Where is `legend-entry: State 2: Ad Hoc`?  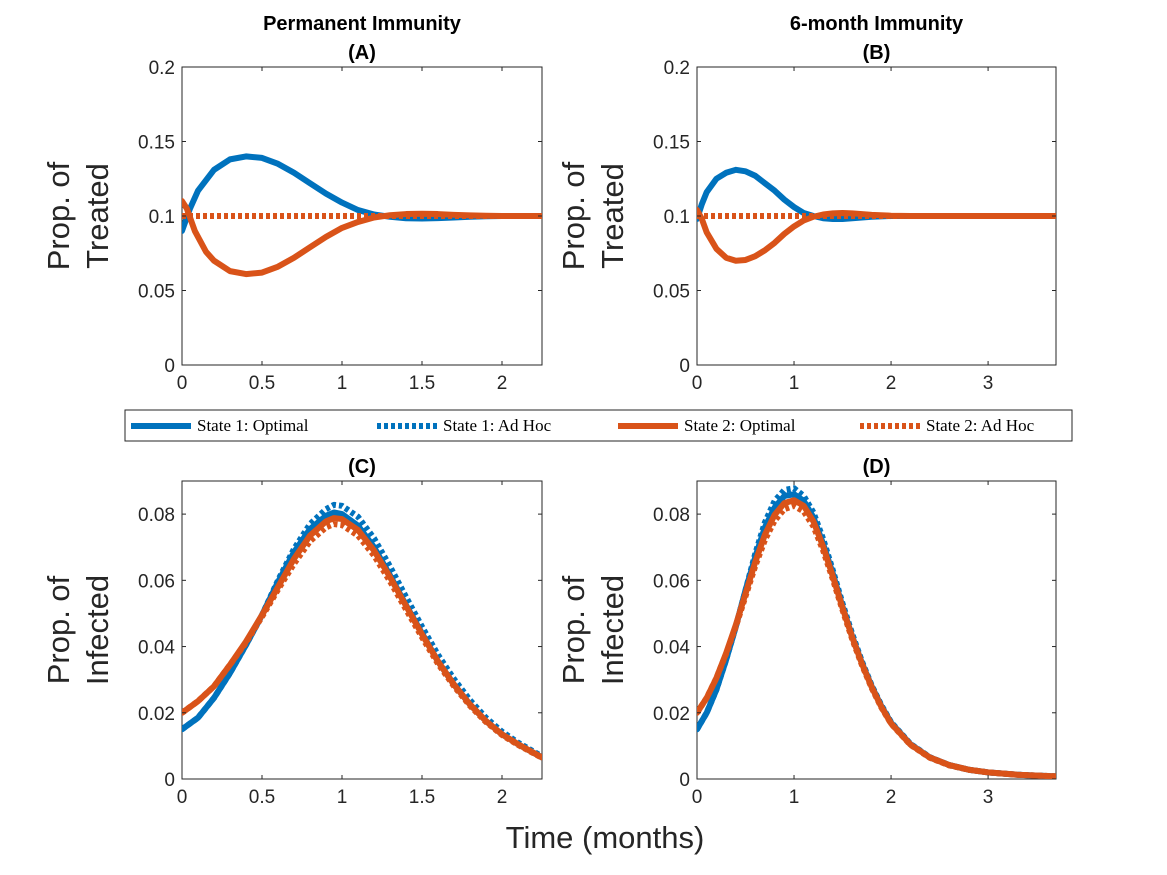
legend-entry: State 2: Ad Hoc is located at coordinates (947, 425).